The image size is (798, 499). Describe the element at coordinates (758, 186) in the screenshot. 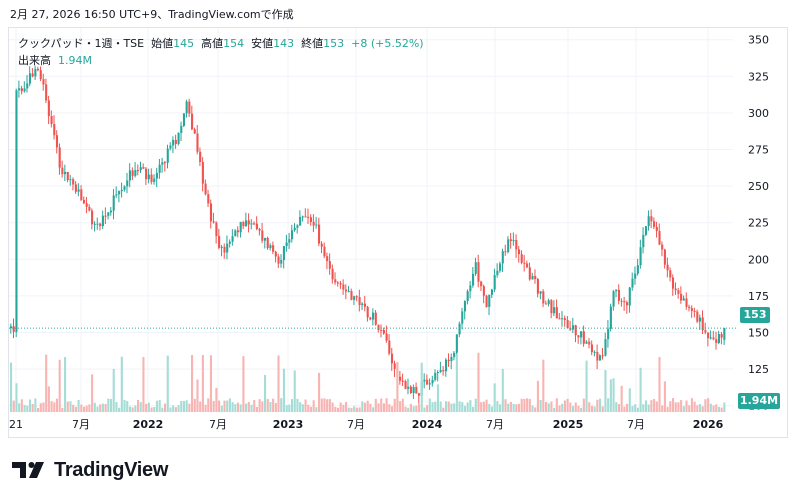

I see `y-tick-label: 250` at that location.